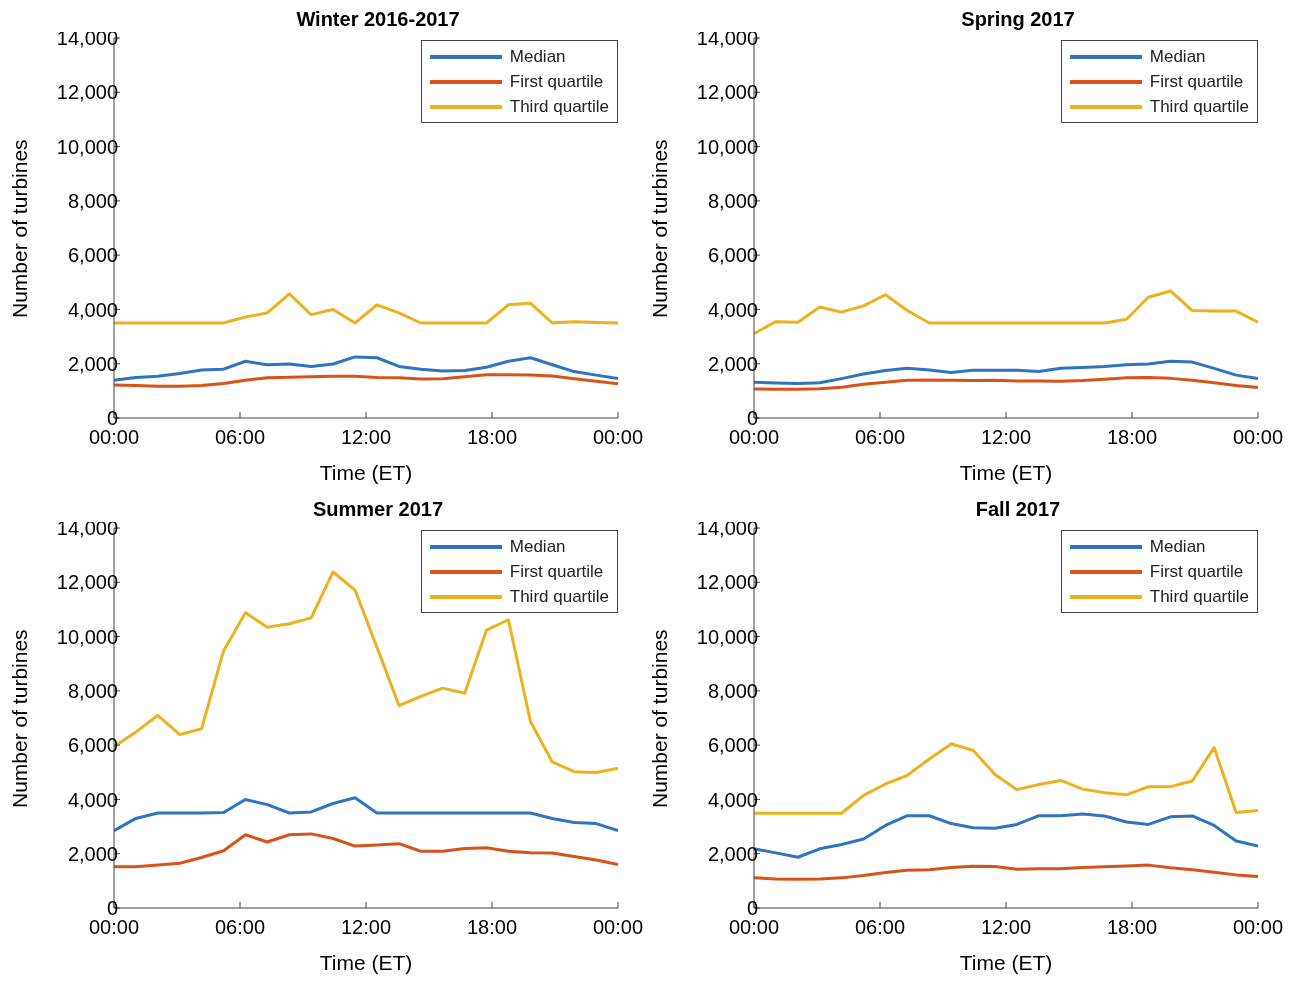 The width and height of the screenshot is (1293, 986). Describe the element at coordinates (1018, 19) in the screenshot. I see `chart-title: Spring 2017` at that location.